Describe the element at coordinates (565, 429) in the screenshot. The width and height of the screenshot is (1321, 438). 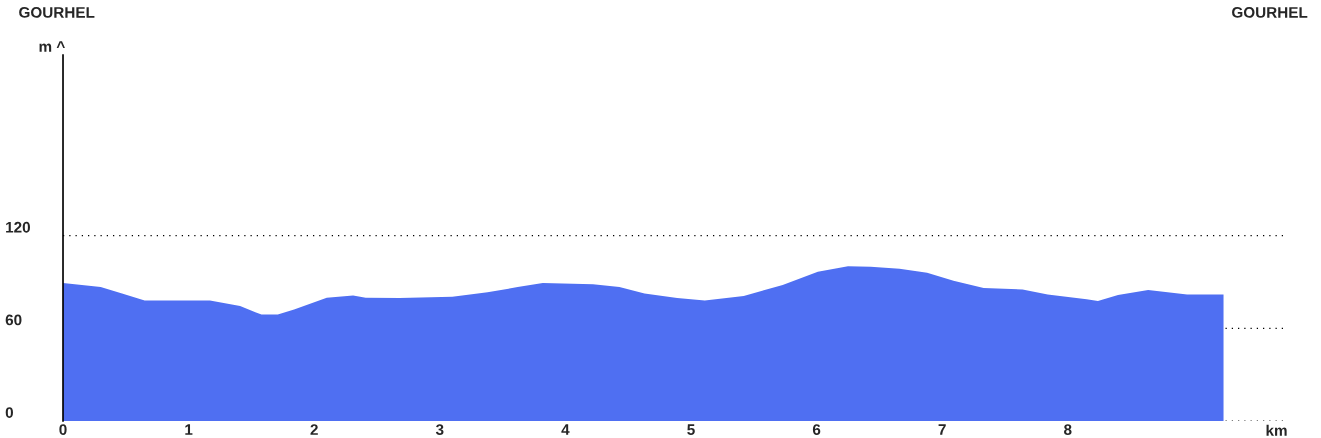
I see `x-tick-label: 4` at that location.